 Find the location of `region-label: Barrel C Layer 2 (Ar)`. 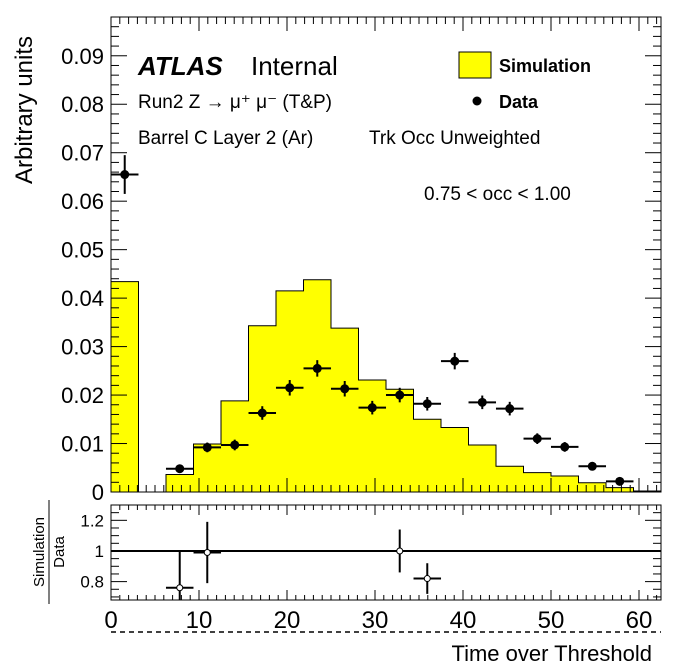

region-label: Barrel C Layer 2 (Ar) is located at coordinates (225, 138).